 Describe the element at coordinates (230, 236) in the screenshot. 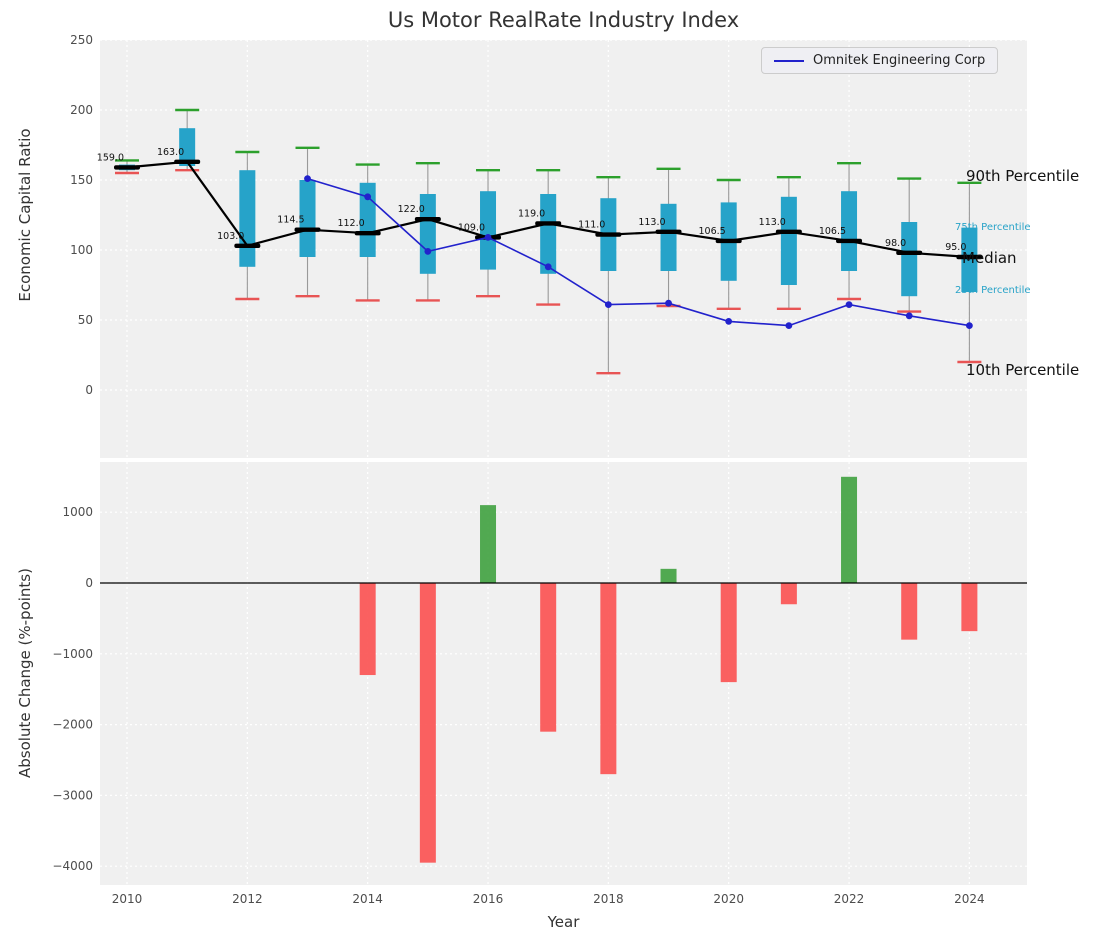

I see `median-value-label: 103.0` at that location.